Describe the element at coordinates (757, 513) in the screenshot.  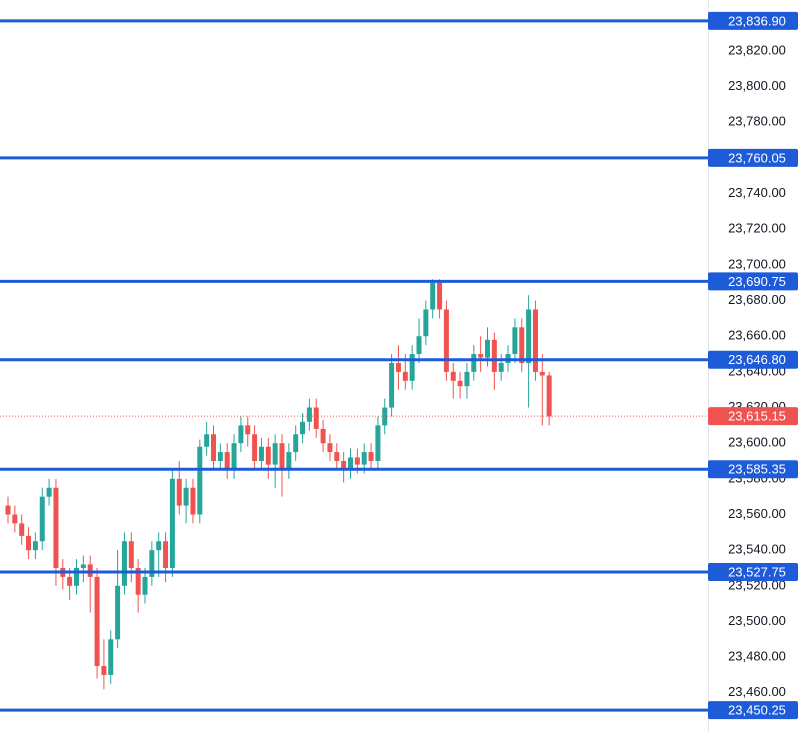
I see `y-tick-label: 23,560.00` at that location.